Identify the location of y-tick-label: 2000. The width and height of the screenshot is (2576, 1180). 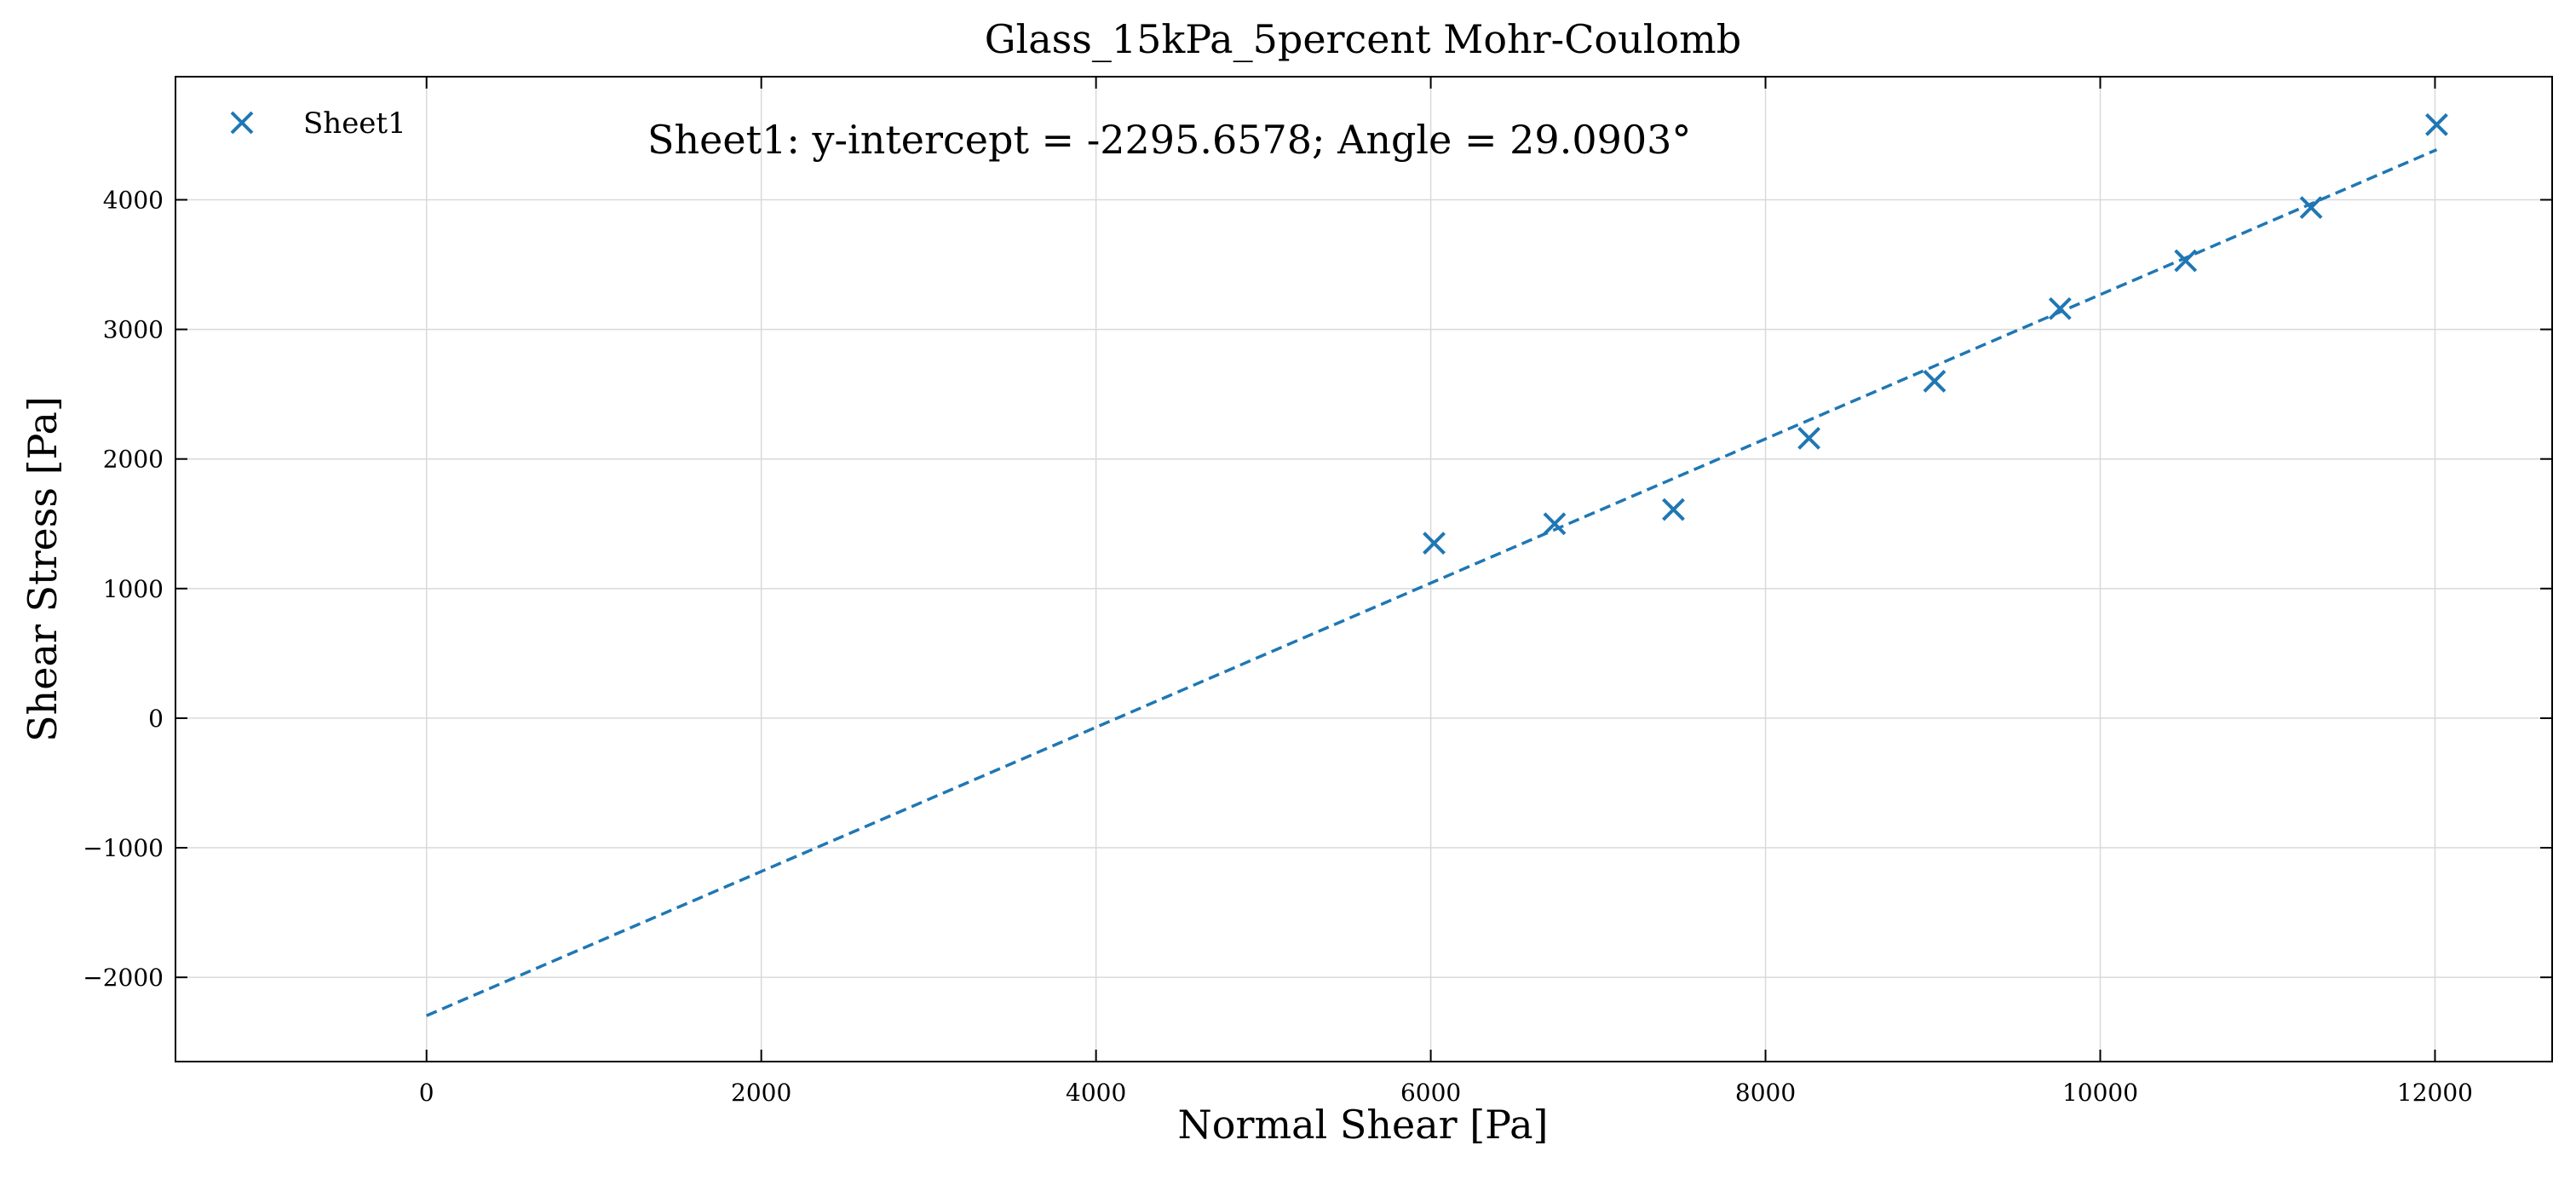
(134, 460).